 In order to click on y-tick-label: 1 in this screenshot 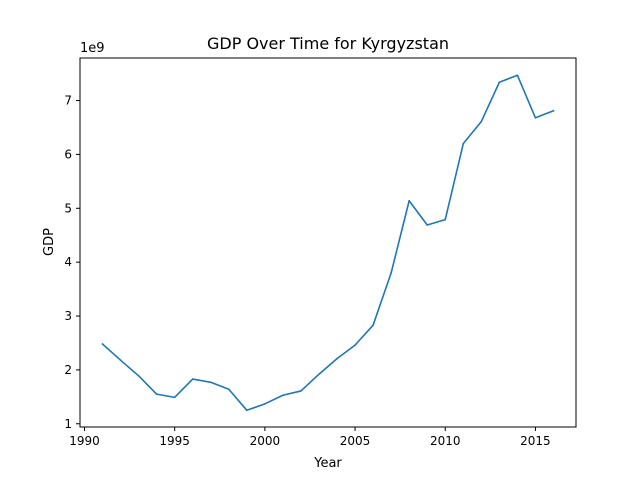, I will do `click(68, 424)`.